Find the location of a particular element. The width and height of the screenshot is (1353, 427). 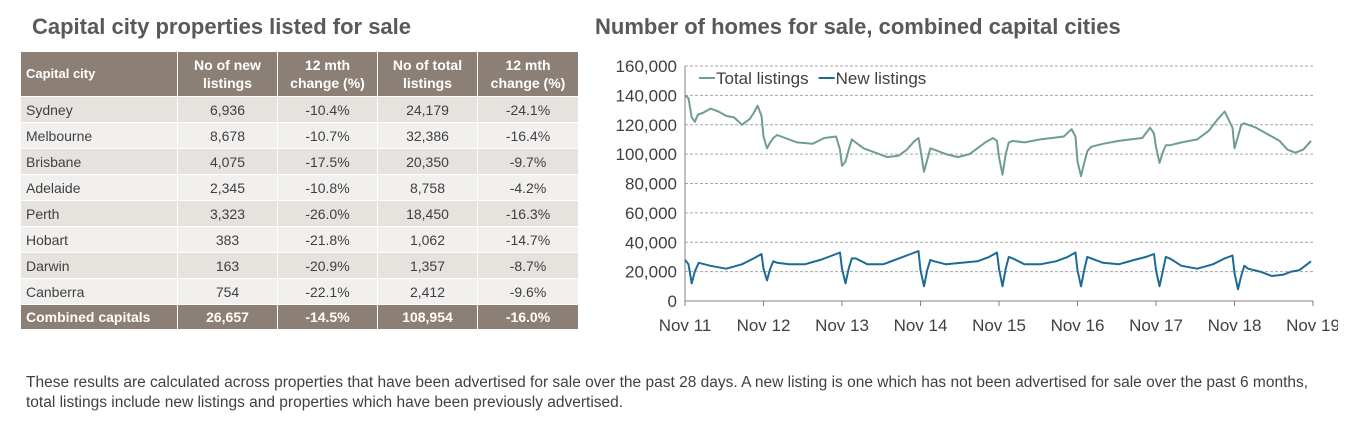

cell-city: Hobart is located at coordinates (99, 239).